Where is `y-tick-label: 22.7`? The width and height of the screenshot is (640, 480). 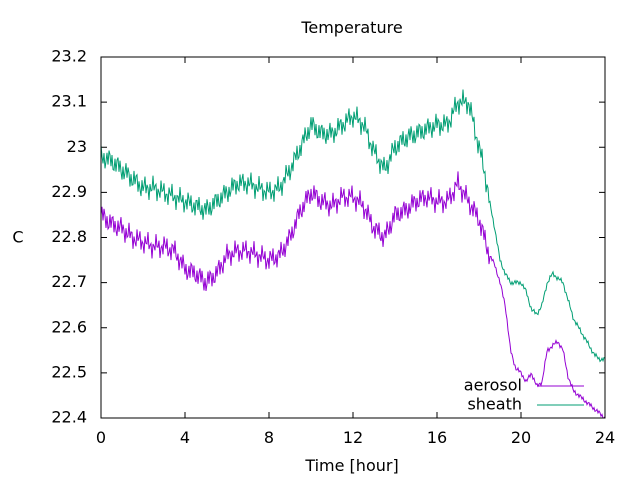 y-tick-label: 22.7 is located at coordinates (69, 281).